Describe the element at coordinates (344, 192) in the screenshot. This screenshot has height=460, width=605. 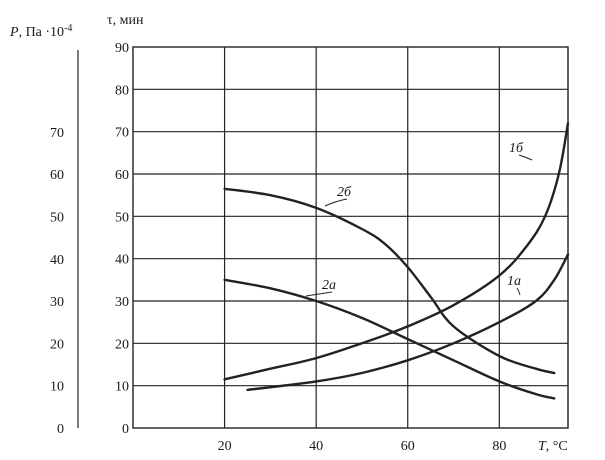
I see `curve-label-2б: 2б` at that location.